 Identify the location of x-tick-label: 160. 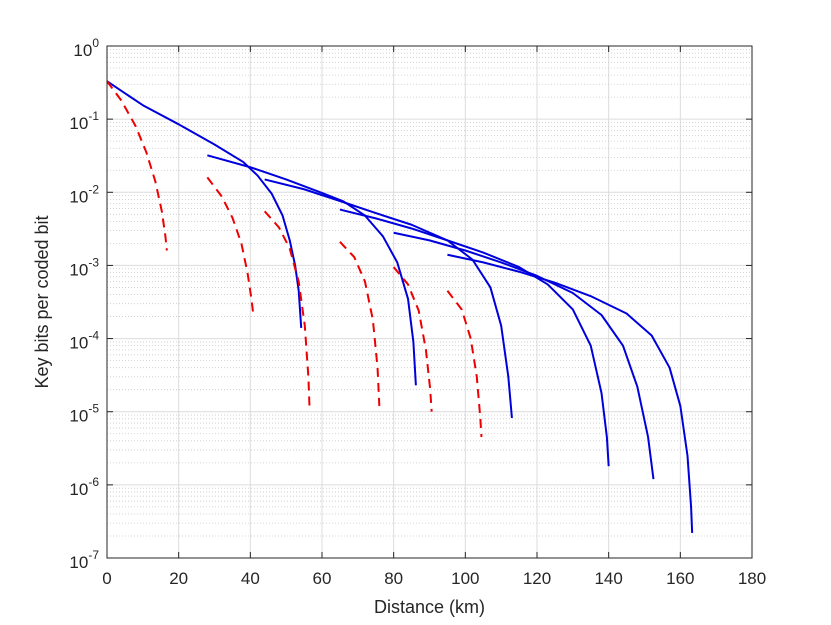
(680, 578).